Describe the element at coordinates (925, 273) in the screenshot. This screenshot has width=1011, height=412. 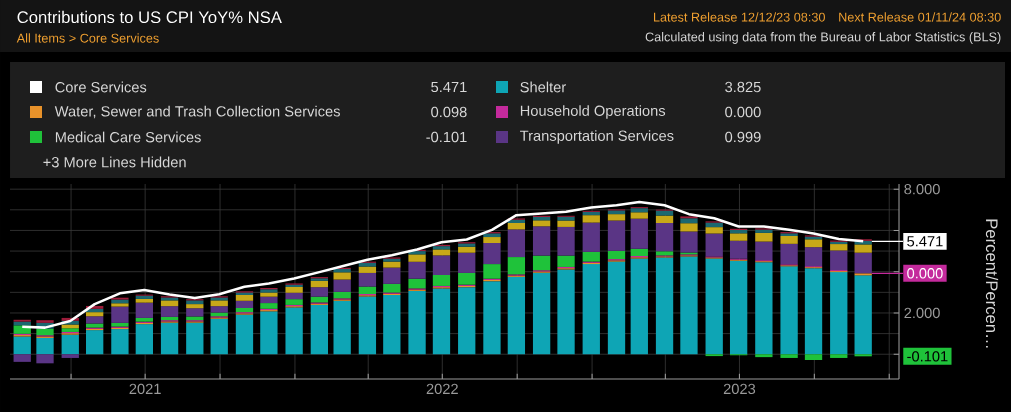
I see `annotation: 0.000` at that location.